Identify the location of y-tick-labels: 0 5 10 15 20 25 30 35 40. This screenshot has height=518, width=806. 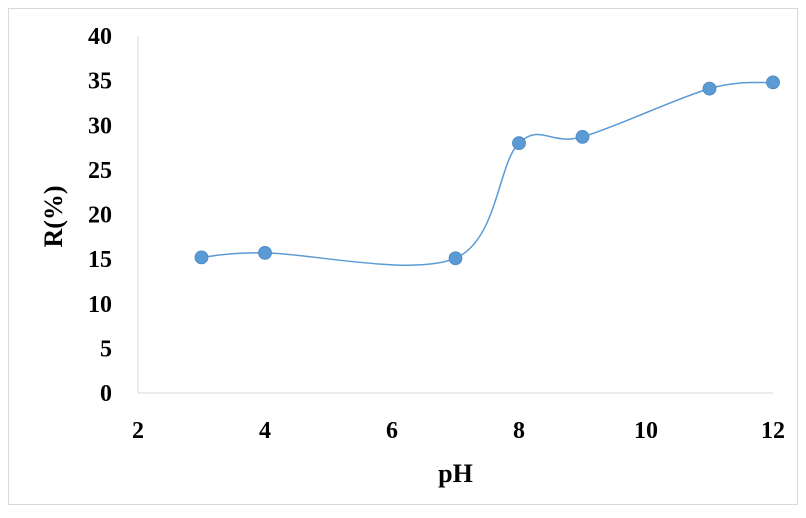
(100, 215).